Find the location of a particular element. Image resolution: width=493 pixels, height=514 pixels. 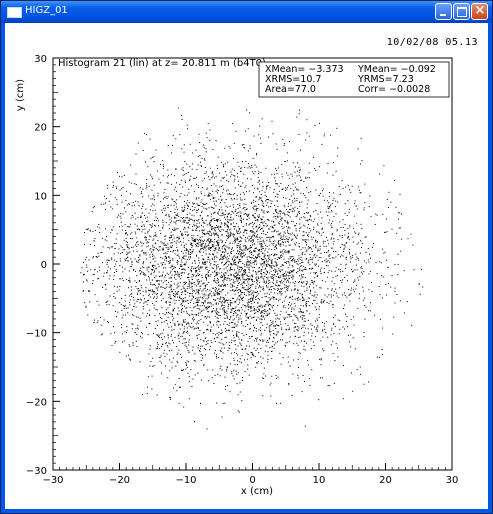

minimize-button is located at coordinates (443, 11).